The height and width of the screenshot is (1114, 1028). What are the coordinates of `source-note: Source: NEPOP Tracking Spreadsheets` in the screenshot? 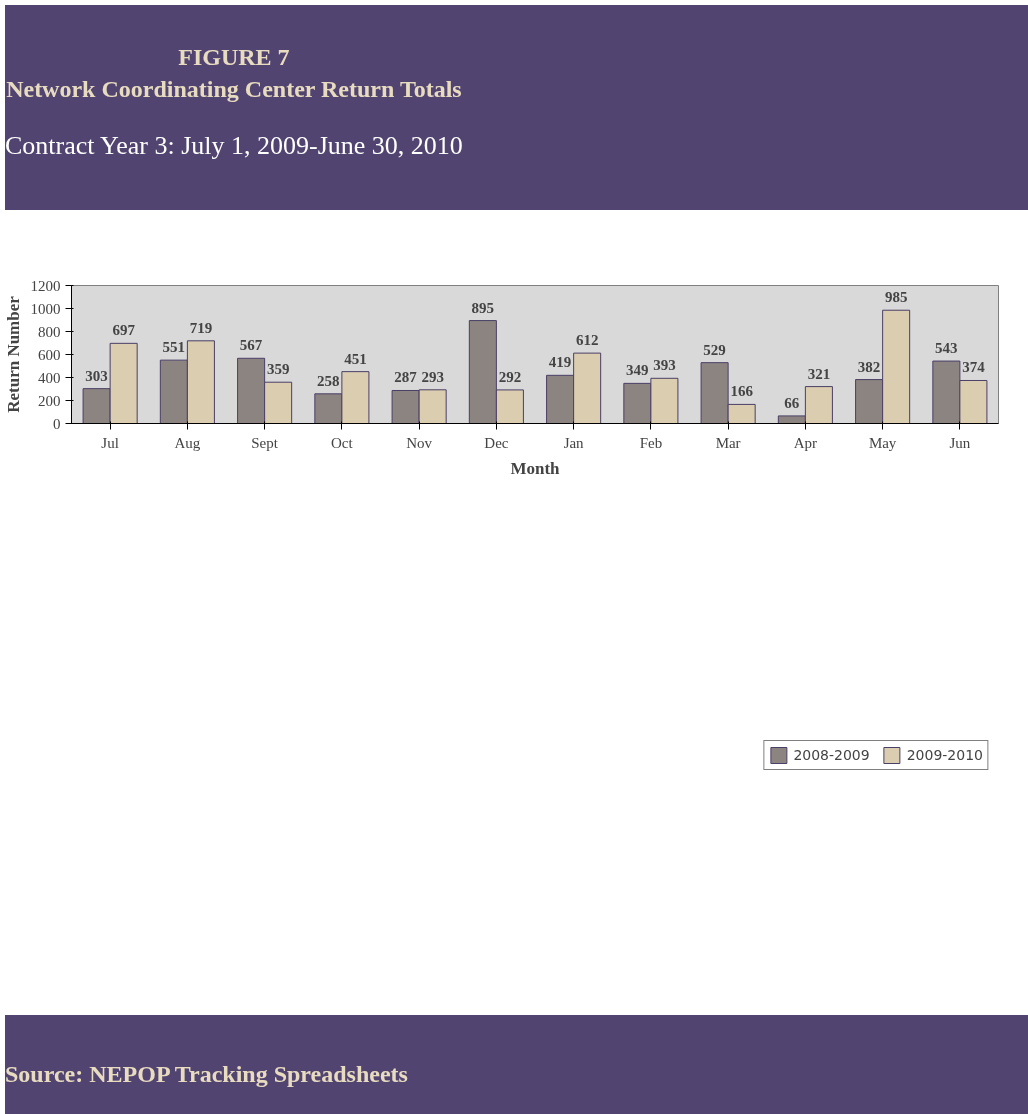 It's located at (206, 1074).